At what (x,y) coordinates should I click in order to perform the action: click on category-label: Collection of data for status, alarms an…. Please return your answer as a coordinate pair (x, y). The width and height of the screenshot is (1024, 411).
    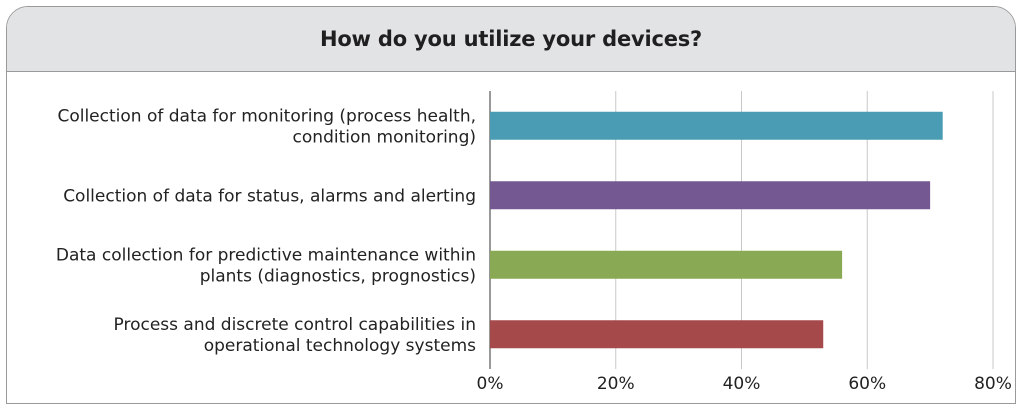
    Looking at the image, I should click on (269, 196).